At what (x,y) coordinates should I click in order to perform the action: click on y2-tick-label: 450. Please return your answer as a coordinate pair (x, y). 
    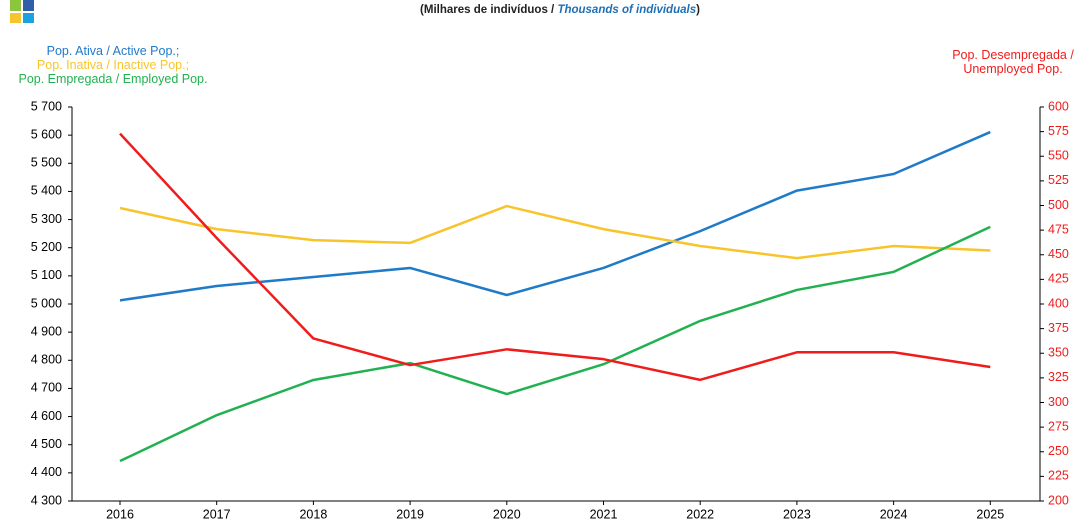
    Looking at the image, I should click on (1058, 254).